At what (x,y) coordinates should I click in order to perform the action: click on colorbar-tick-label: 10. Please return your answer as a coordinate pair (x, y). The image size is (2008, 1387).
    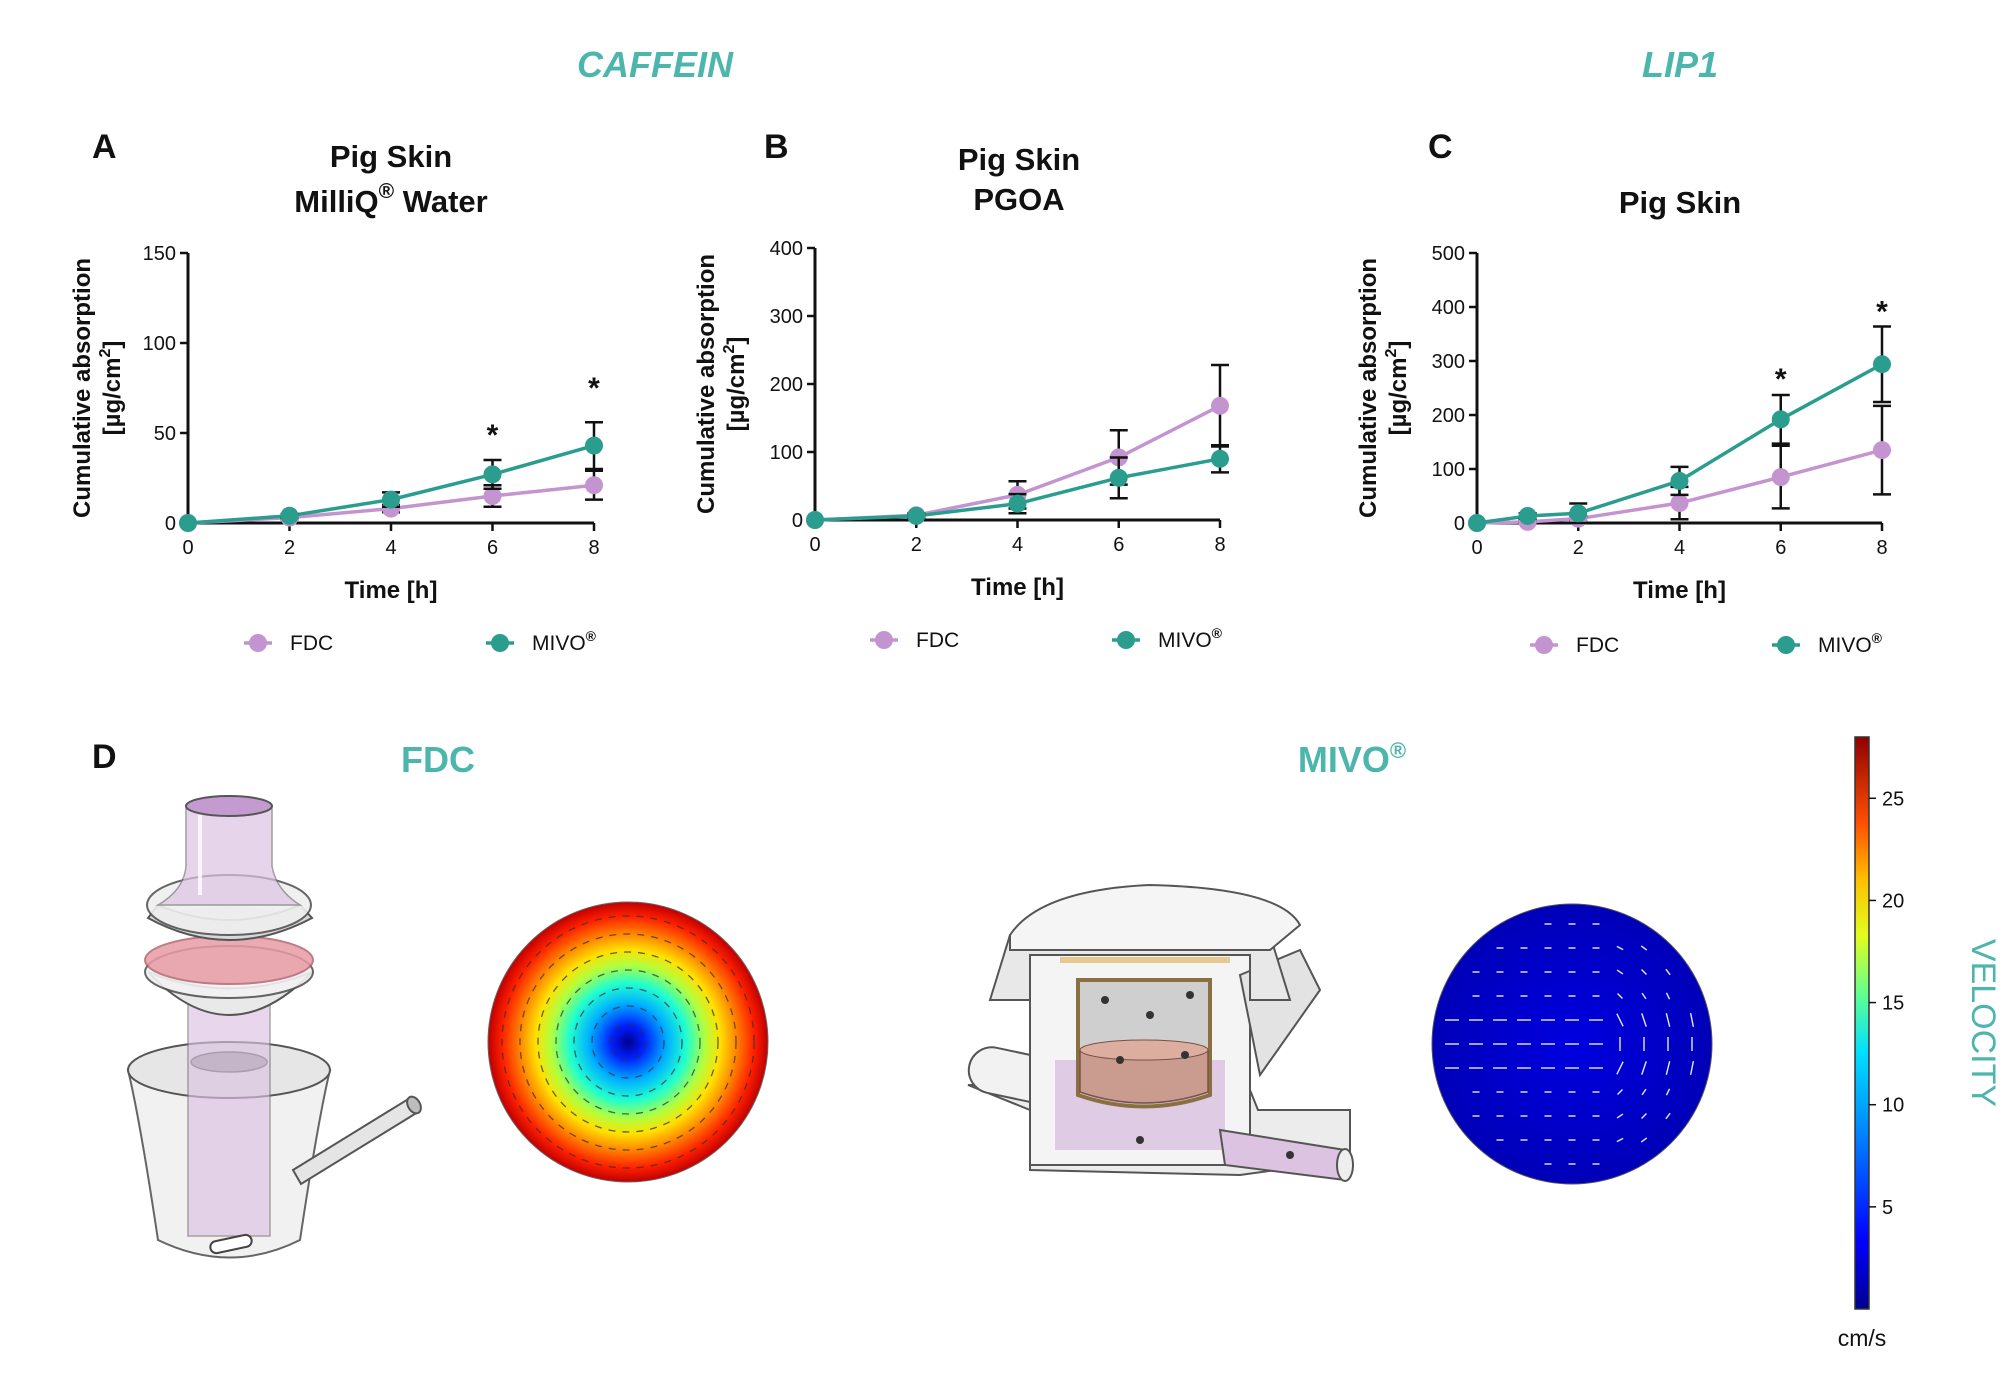
    Looking at the image, I should click on (1893, 1106).